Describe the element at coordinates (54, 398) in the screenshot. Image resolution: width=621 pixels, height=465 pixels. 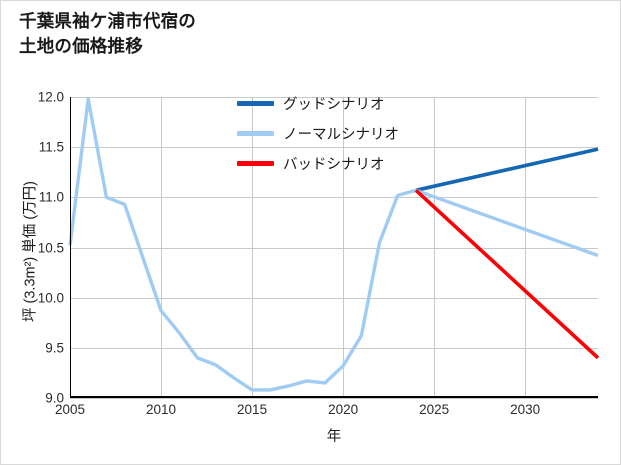
I see `y-tick-label: 9.0` at that location.